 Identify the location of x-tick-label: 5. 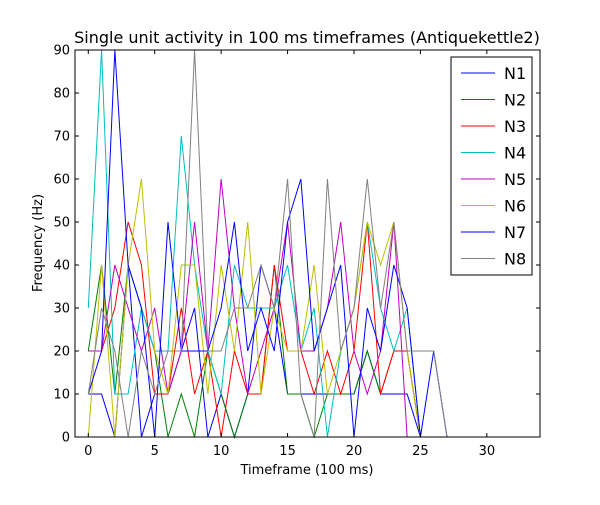
(155, 451).